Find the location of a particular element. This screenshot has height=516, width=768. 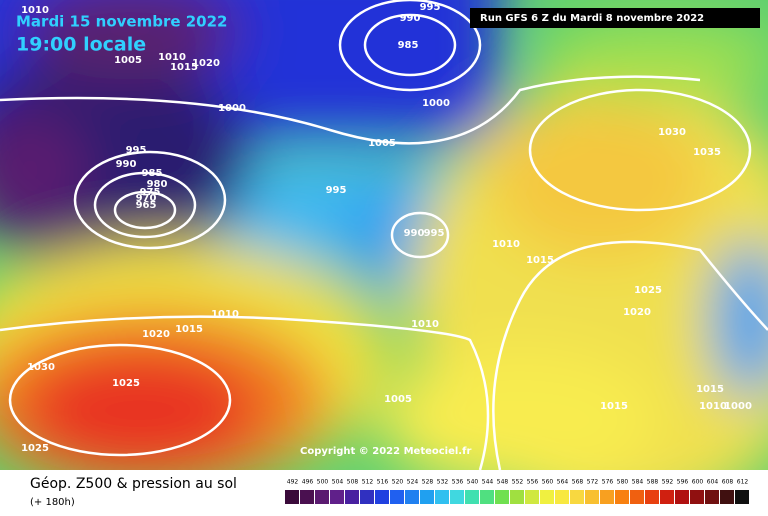

scale-label: 536 is located at coordinates (458, 482).